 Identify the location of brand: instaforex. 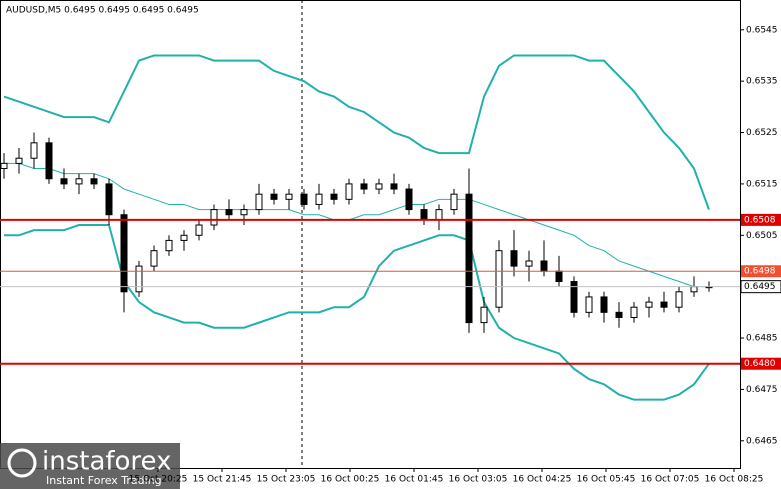
(106, 462).